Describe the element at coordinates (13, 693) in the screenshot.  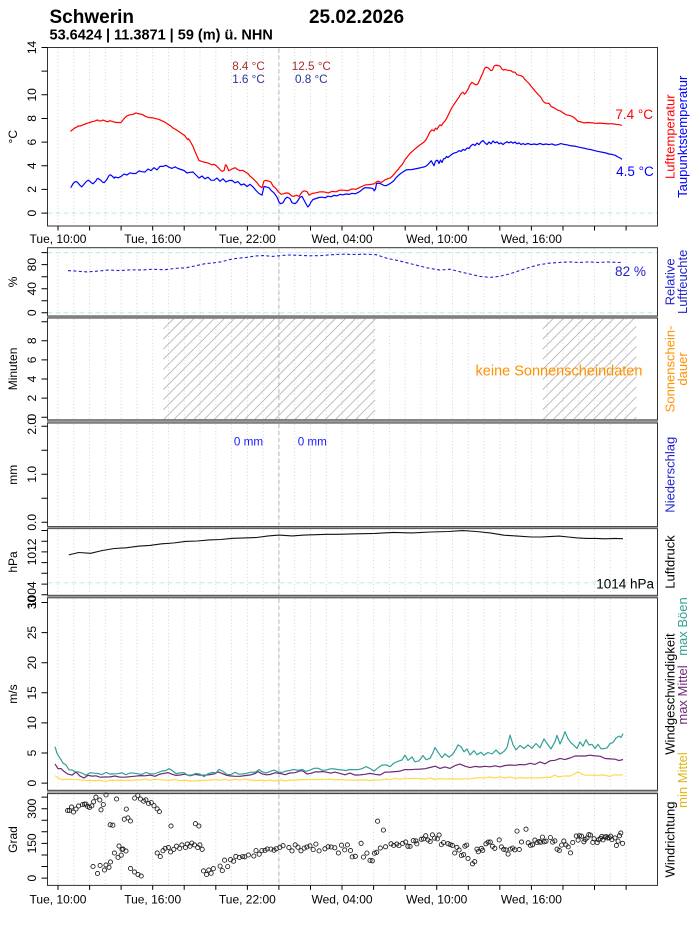
I see `svg-text: m/s` at that location.